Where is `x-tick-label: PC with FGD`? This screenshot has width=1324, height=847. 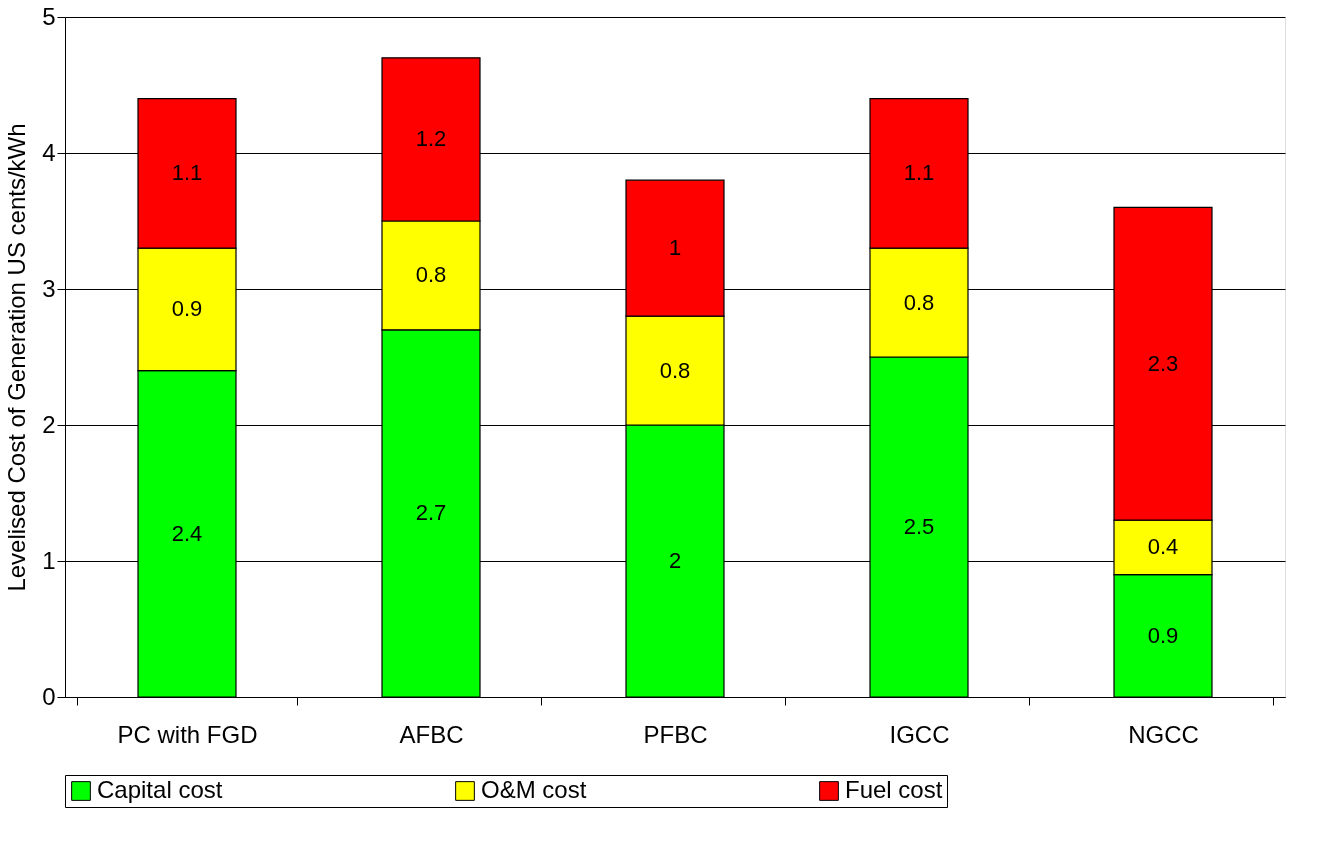
x-tick-label: PC with FGD is located at coordinates (187, 734).